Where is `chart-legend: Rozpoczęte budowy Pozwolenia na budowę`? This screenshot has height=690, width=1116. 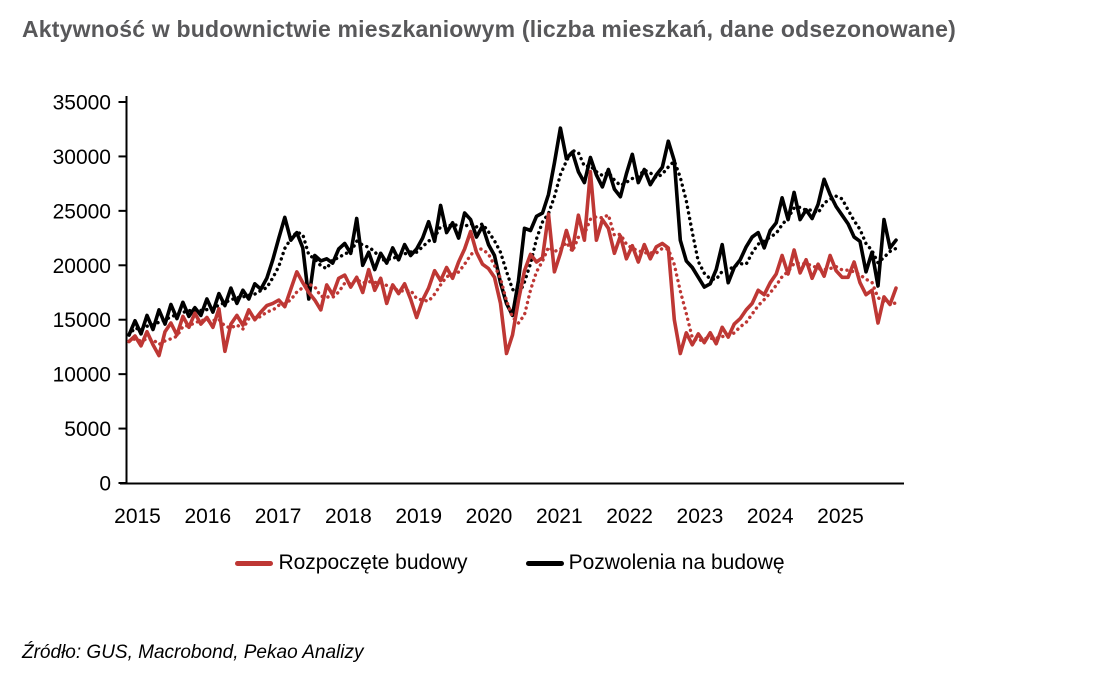
chart-legend: Rozpoczęte budowy Pozwolenia na budowę is located at coordinates (510, 563).